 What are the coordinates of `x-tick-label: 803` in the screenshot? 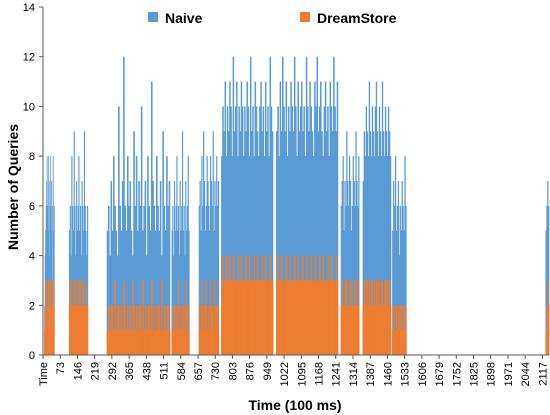 It's located at (233, 371).